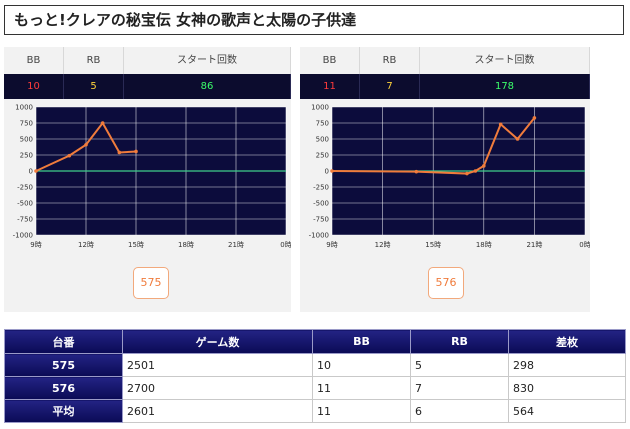 The image size is (630, 429). Describe the element at coordinates (567, 411) in the screenshot. I see `cell-diff: 564` at that location.